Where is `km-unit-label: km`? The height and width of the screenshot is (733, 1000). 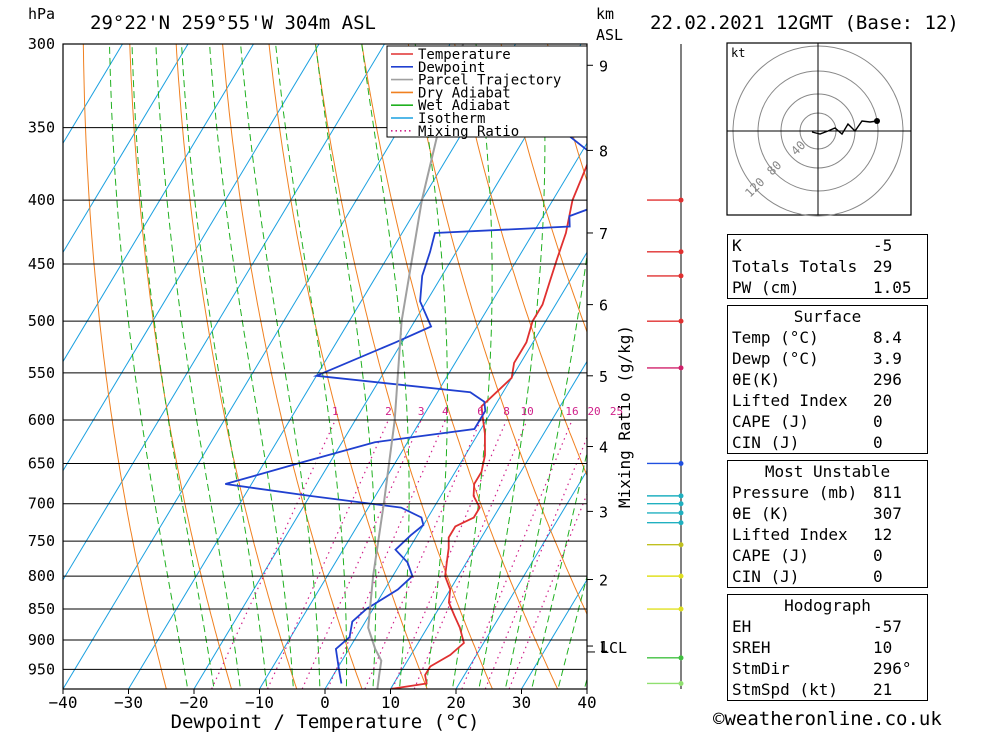
km-unit-label: km is located at coordinates (605, 14).